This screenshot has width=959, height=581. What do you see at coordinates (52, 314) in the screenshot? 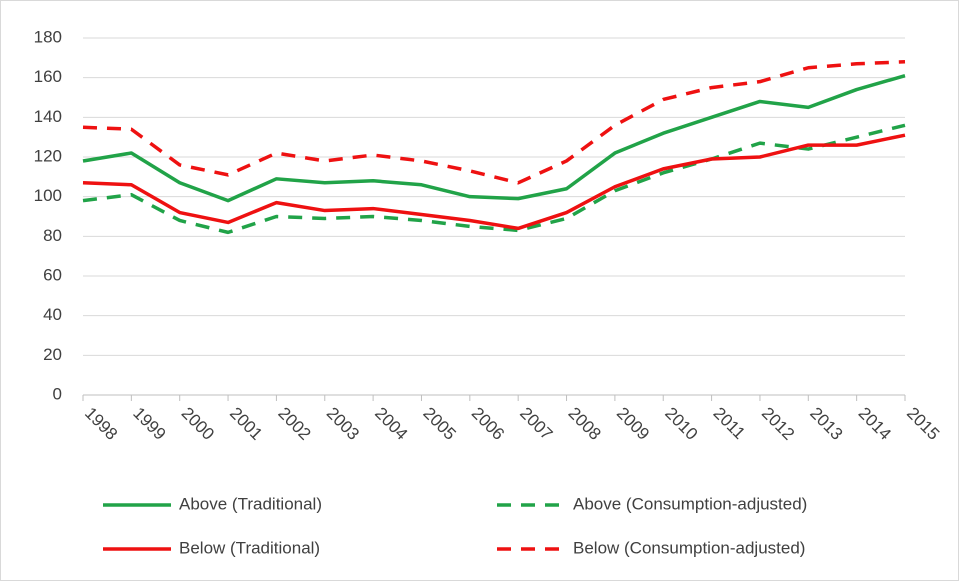
I see `y-tick-label: 40` at bounding box center [52, 314].